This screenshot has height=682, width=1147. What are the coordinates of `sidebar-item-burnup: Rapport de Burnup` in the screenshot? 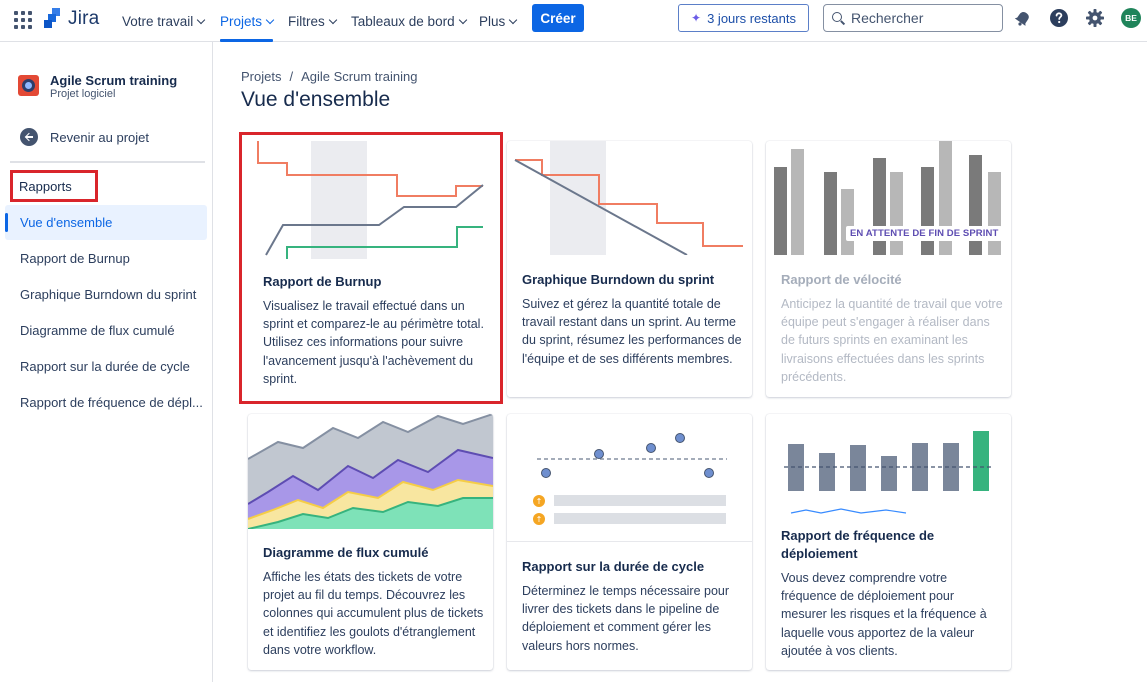 It's located at (75, 258).